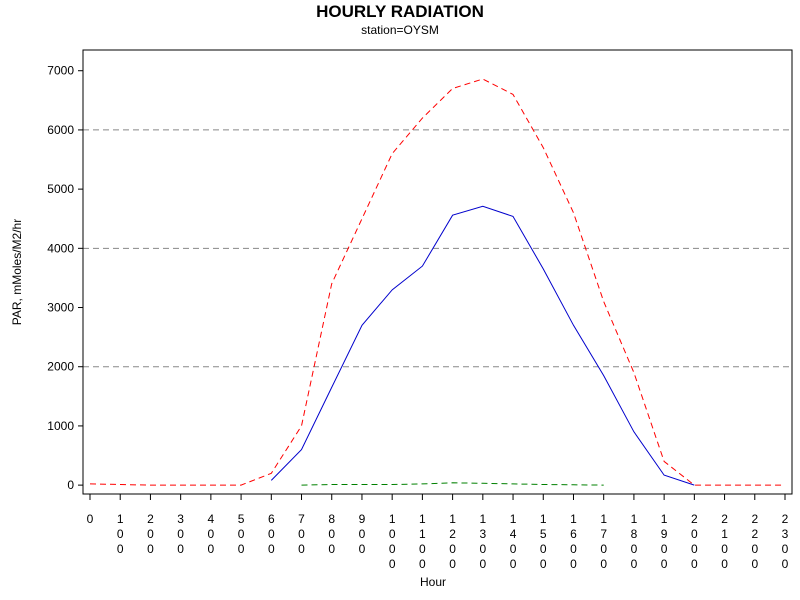 This screenshot has height=600, width=800. I want to click on y-tick-label: 4000, so click(60, 248).